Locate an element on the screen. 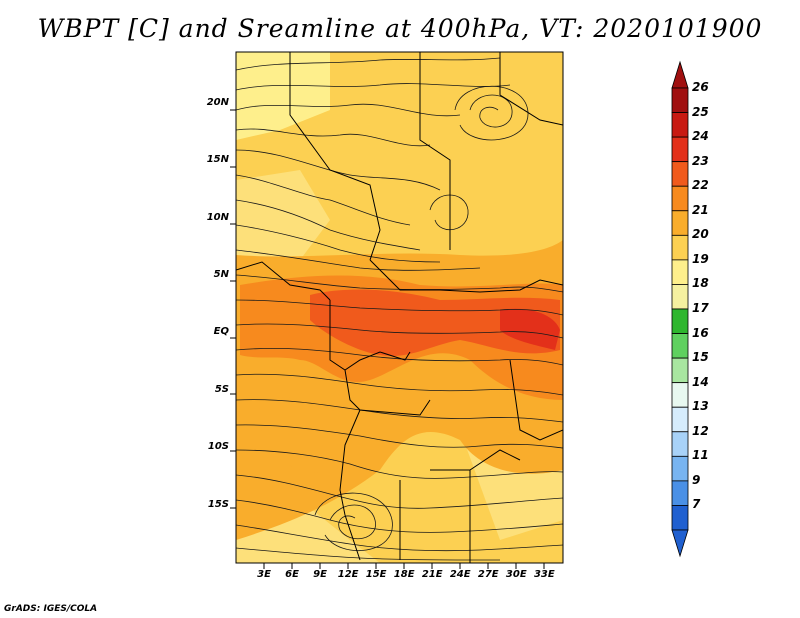 The image size is (800, 618). lon-label: 6E is located at coordinates (292, 574).